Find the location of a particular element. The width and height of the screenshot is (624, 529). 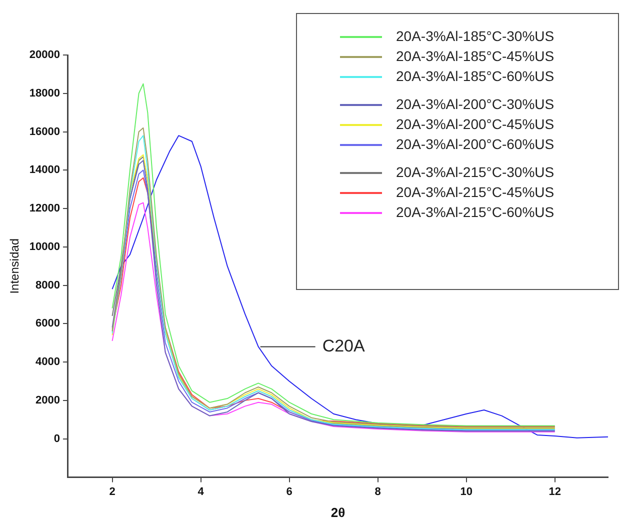

legend-label: 20A-3%Al-185°C-60%US is located at coordinates (475, 76).